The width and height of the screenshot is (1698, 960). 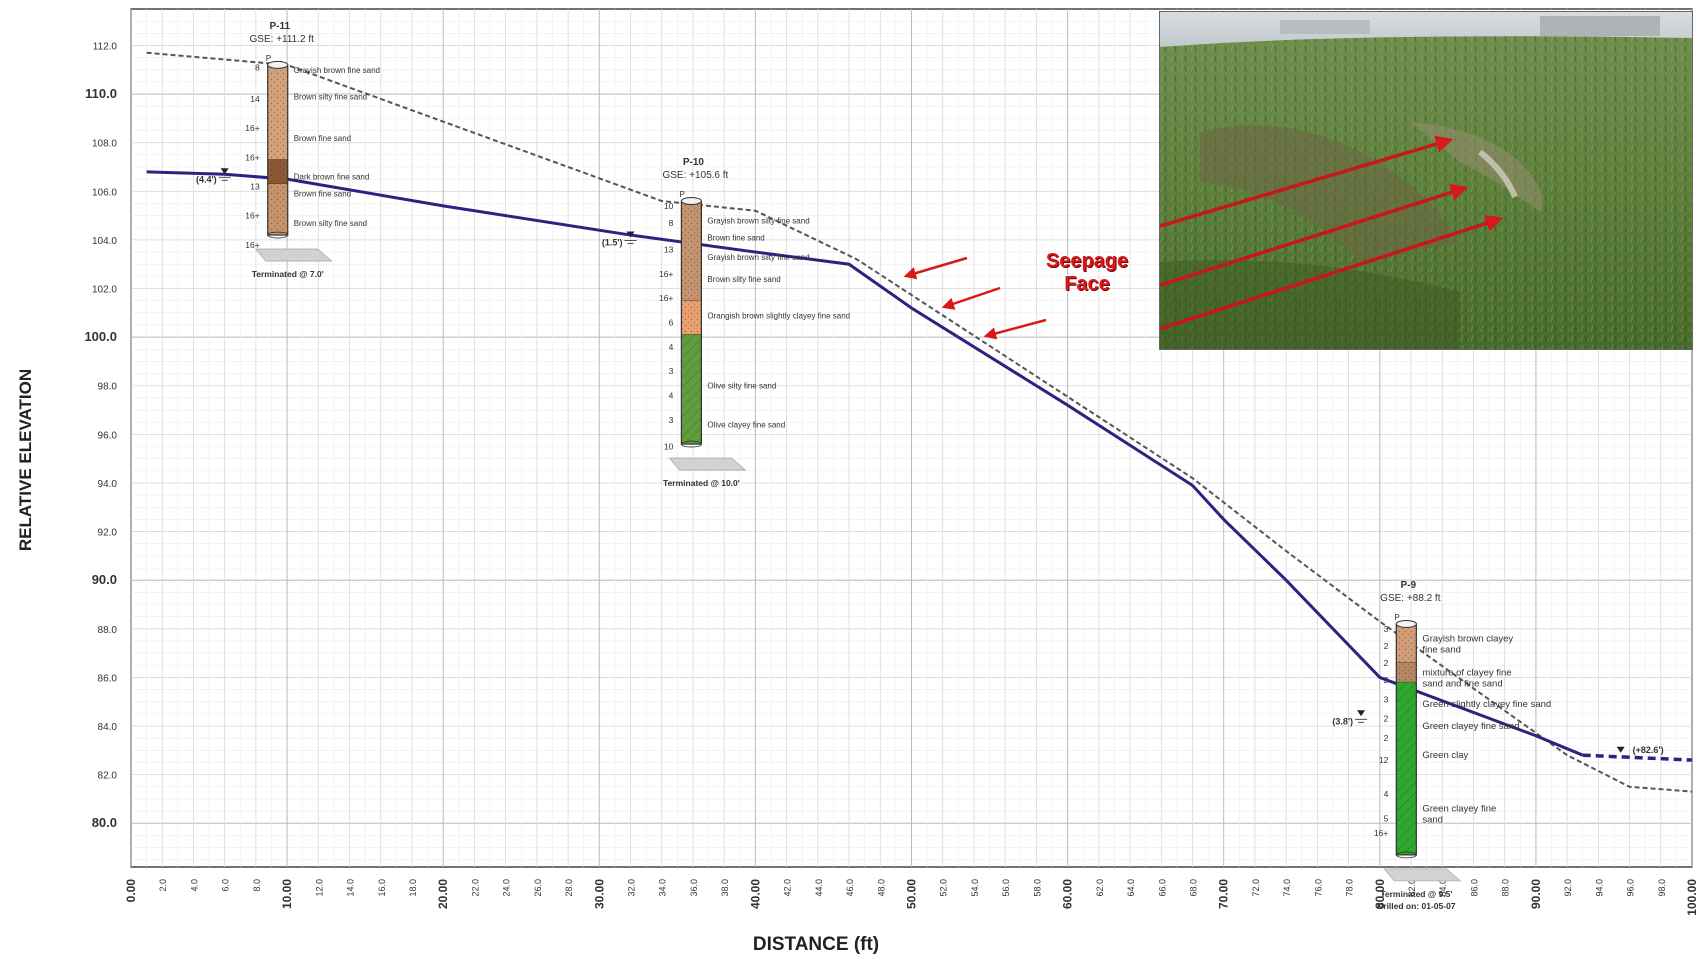 What do you see at coordinates (1568, 888) in the screenshot?
I see `x-tick-label: 92.0` at bounding box center [1568, 888].